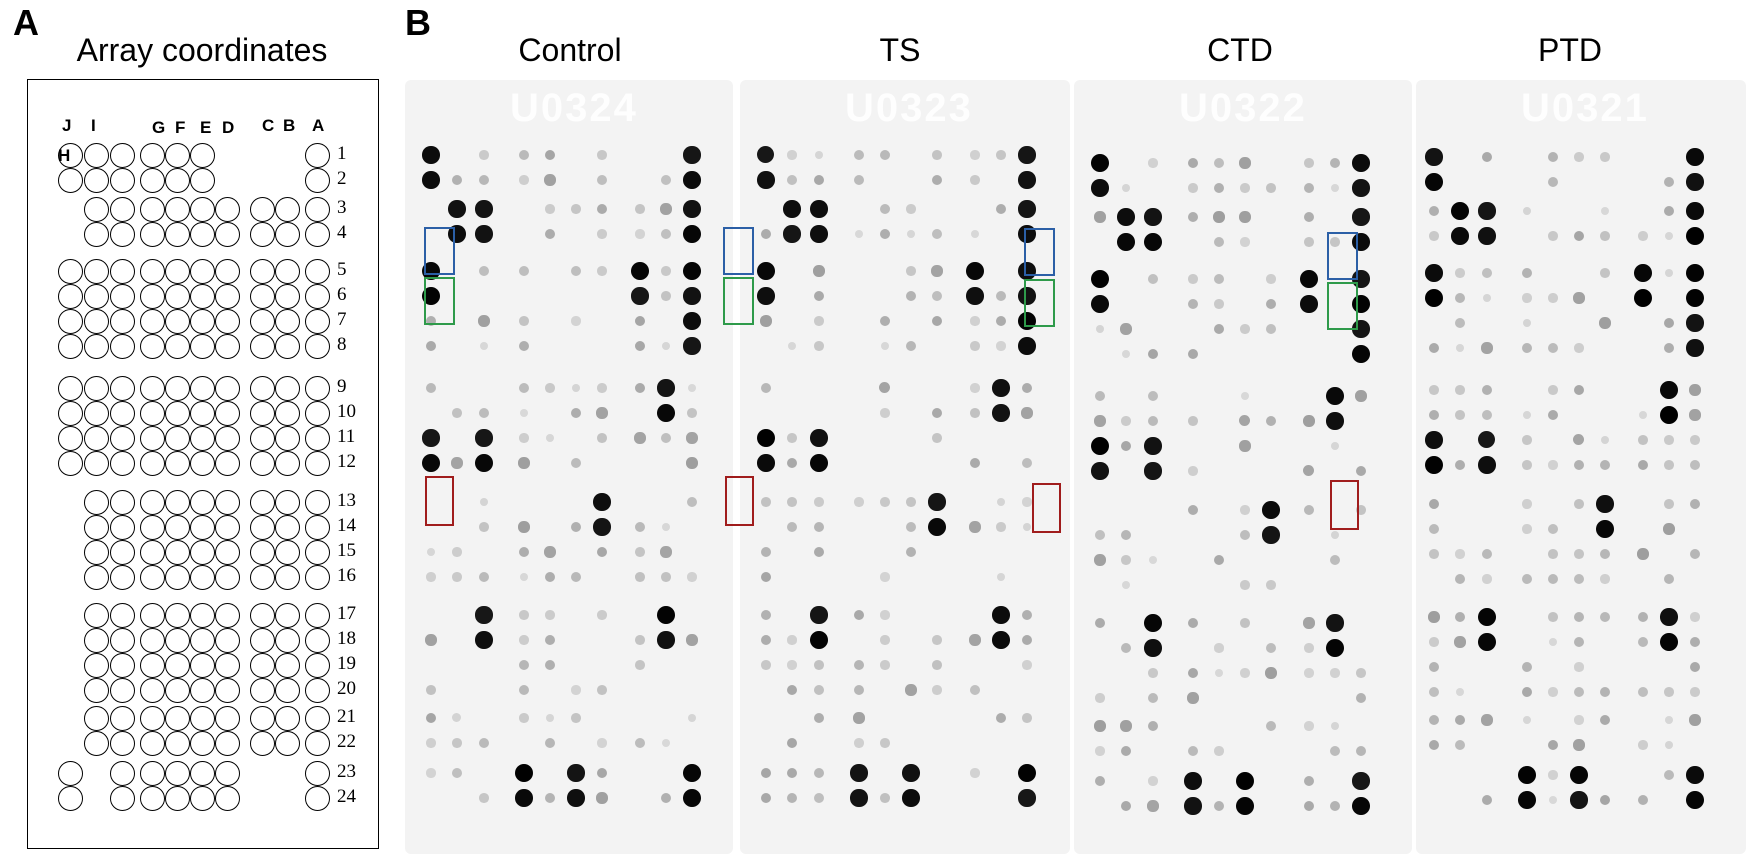 This screenshot has width=1750, height=862. What do you see at coordinates (346, 796) in the screenshot?
I see `row-label: 24` at bounding box center [346, 796].